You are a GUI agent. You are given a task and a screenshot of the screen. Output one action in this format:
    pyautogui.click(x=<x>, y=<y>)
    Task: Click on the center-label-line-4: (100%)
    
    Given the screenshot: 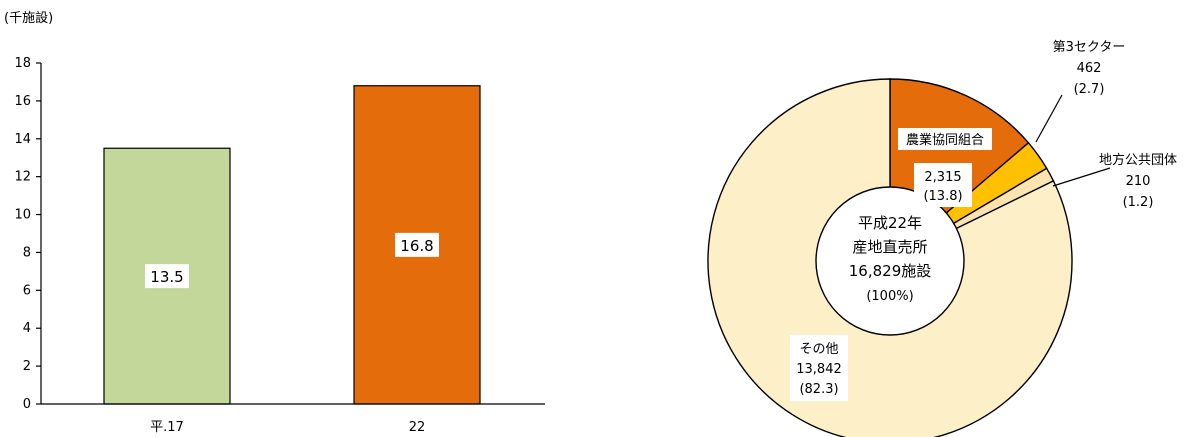 What is the action you would take?
    pyautogui.click(x=889, y=296)
    